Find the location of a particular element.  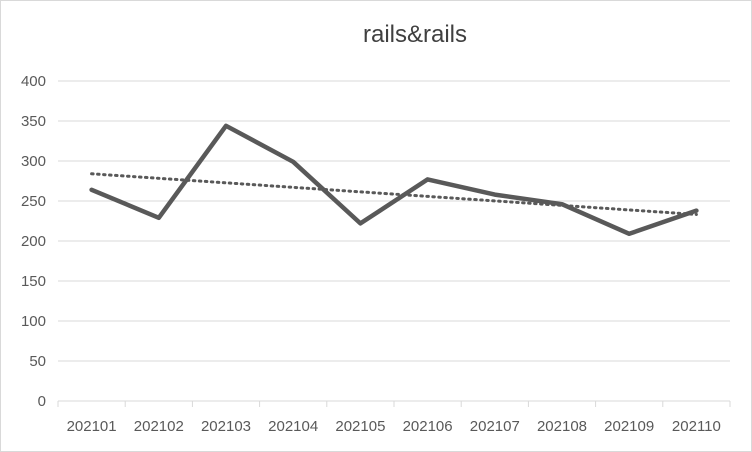

trendline is located at coordinates (394, 194).